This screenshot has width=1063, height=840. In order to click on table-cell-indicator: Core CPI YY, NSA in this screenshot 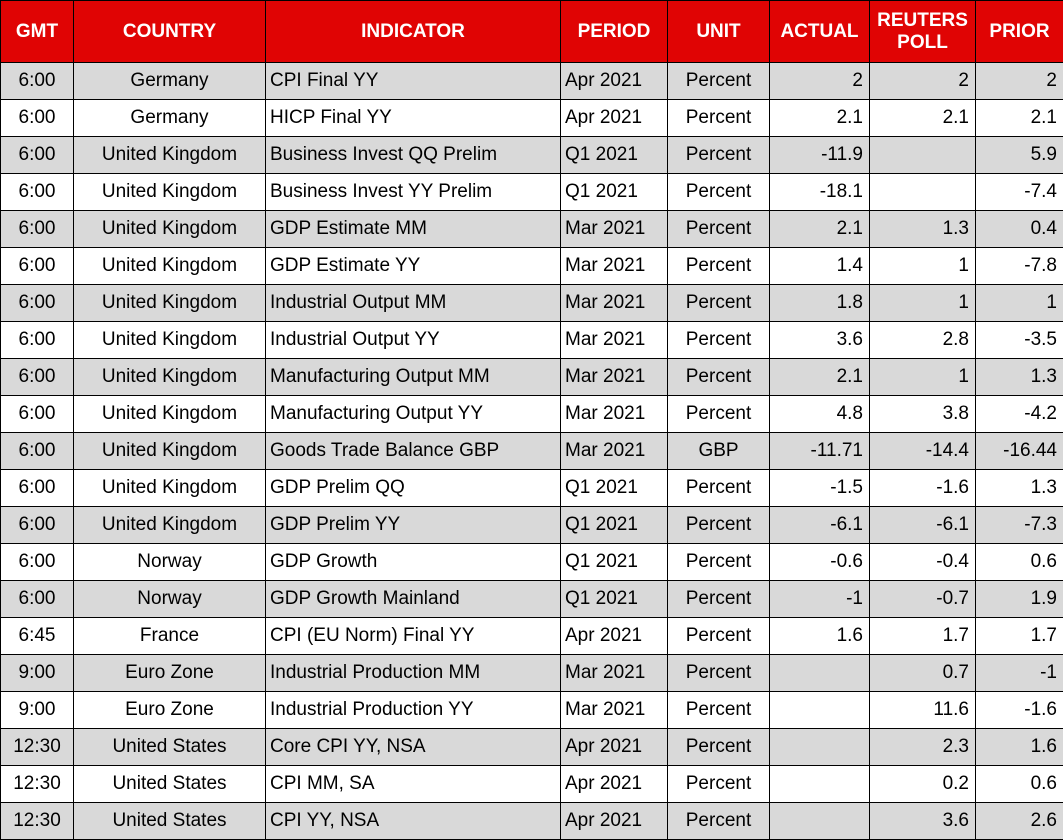, I will do `click(413, 747)`.